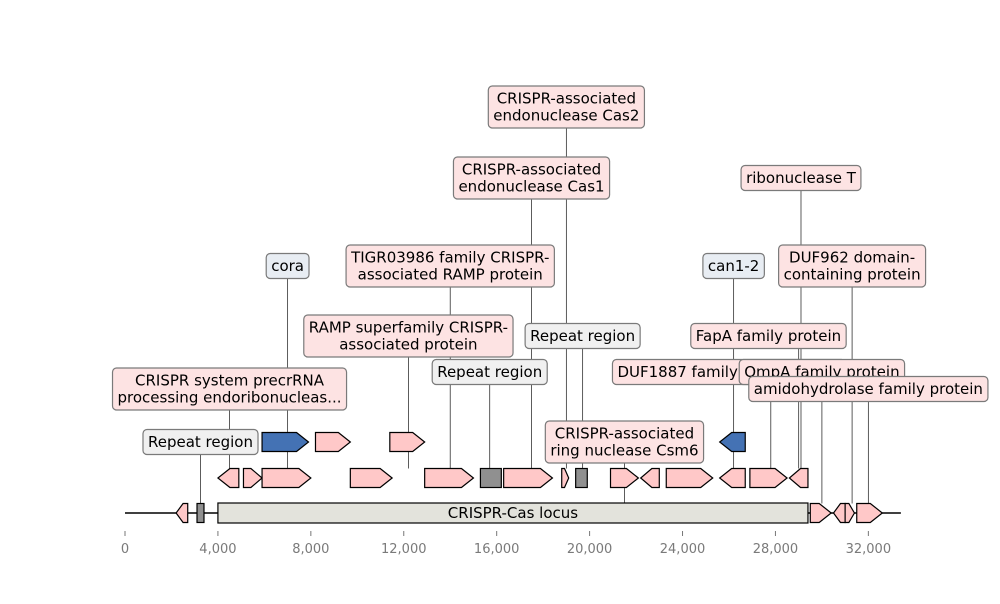 This screenshot has width=1000, height=604. I want to click on annotation-label: amidohydrolase family protein, so click(868, 389).